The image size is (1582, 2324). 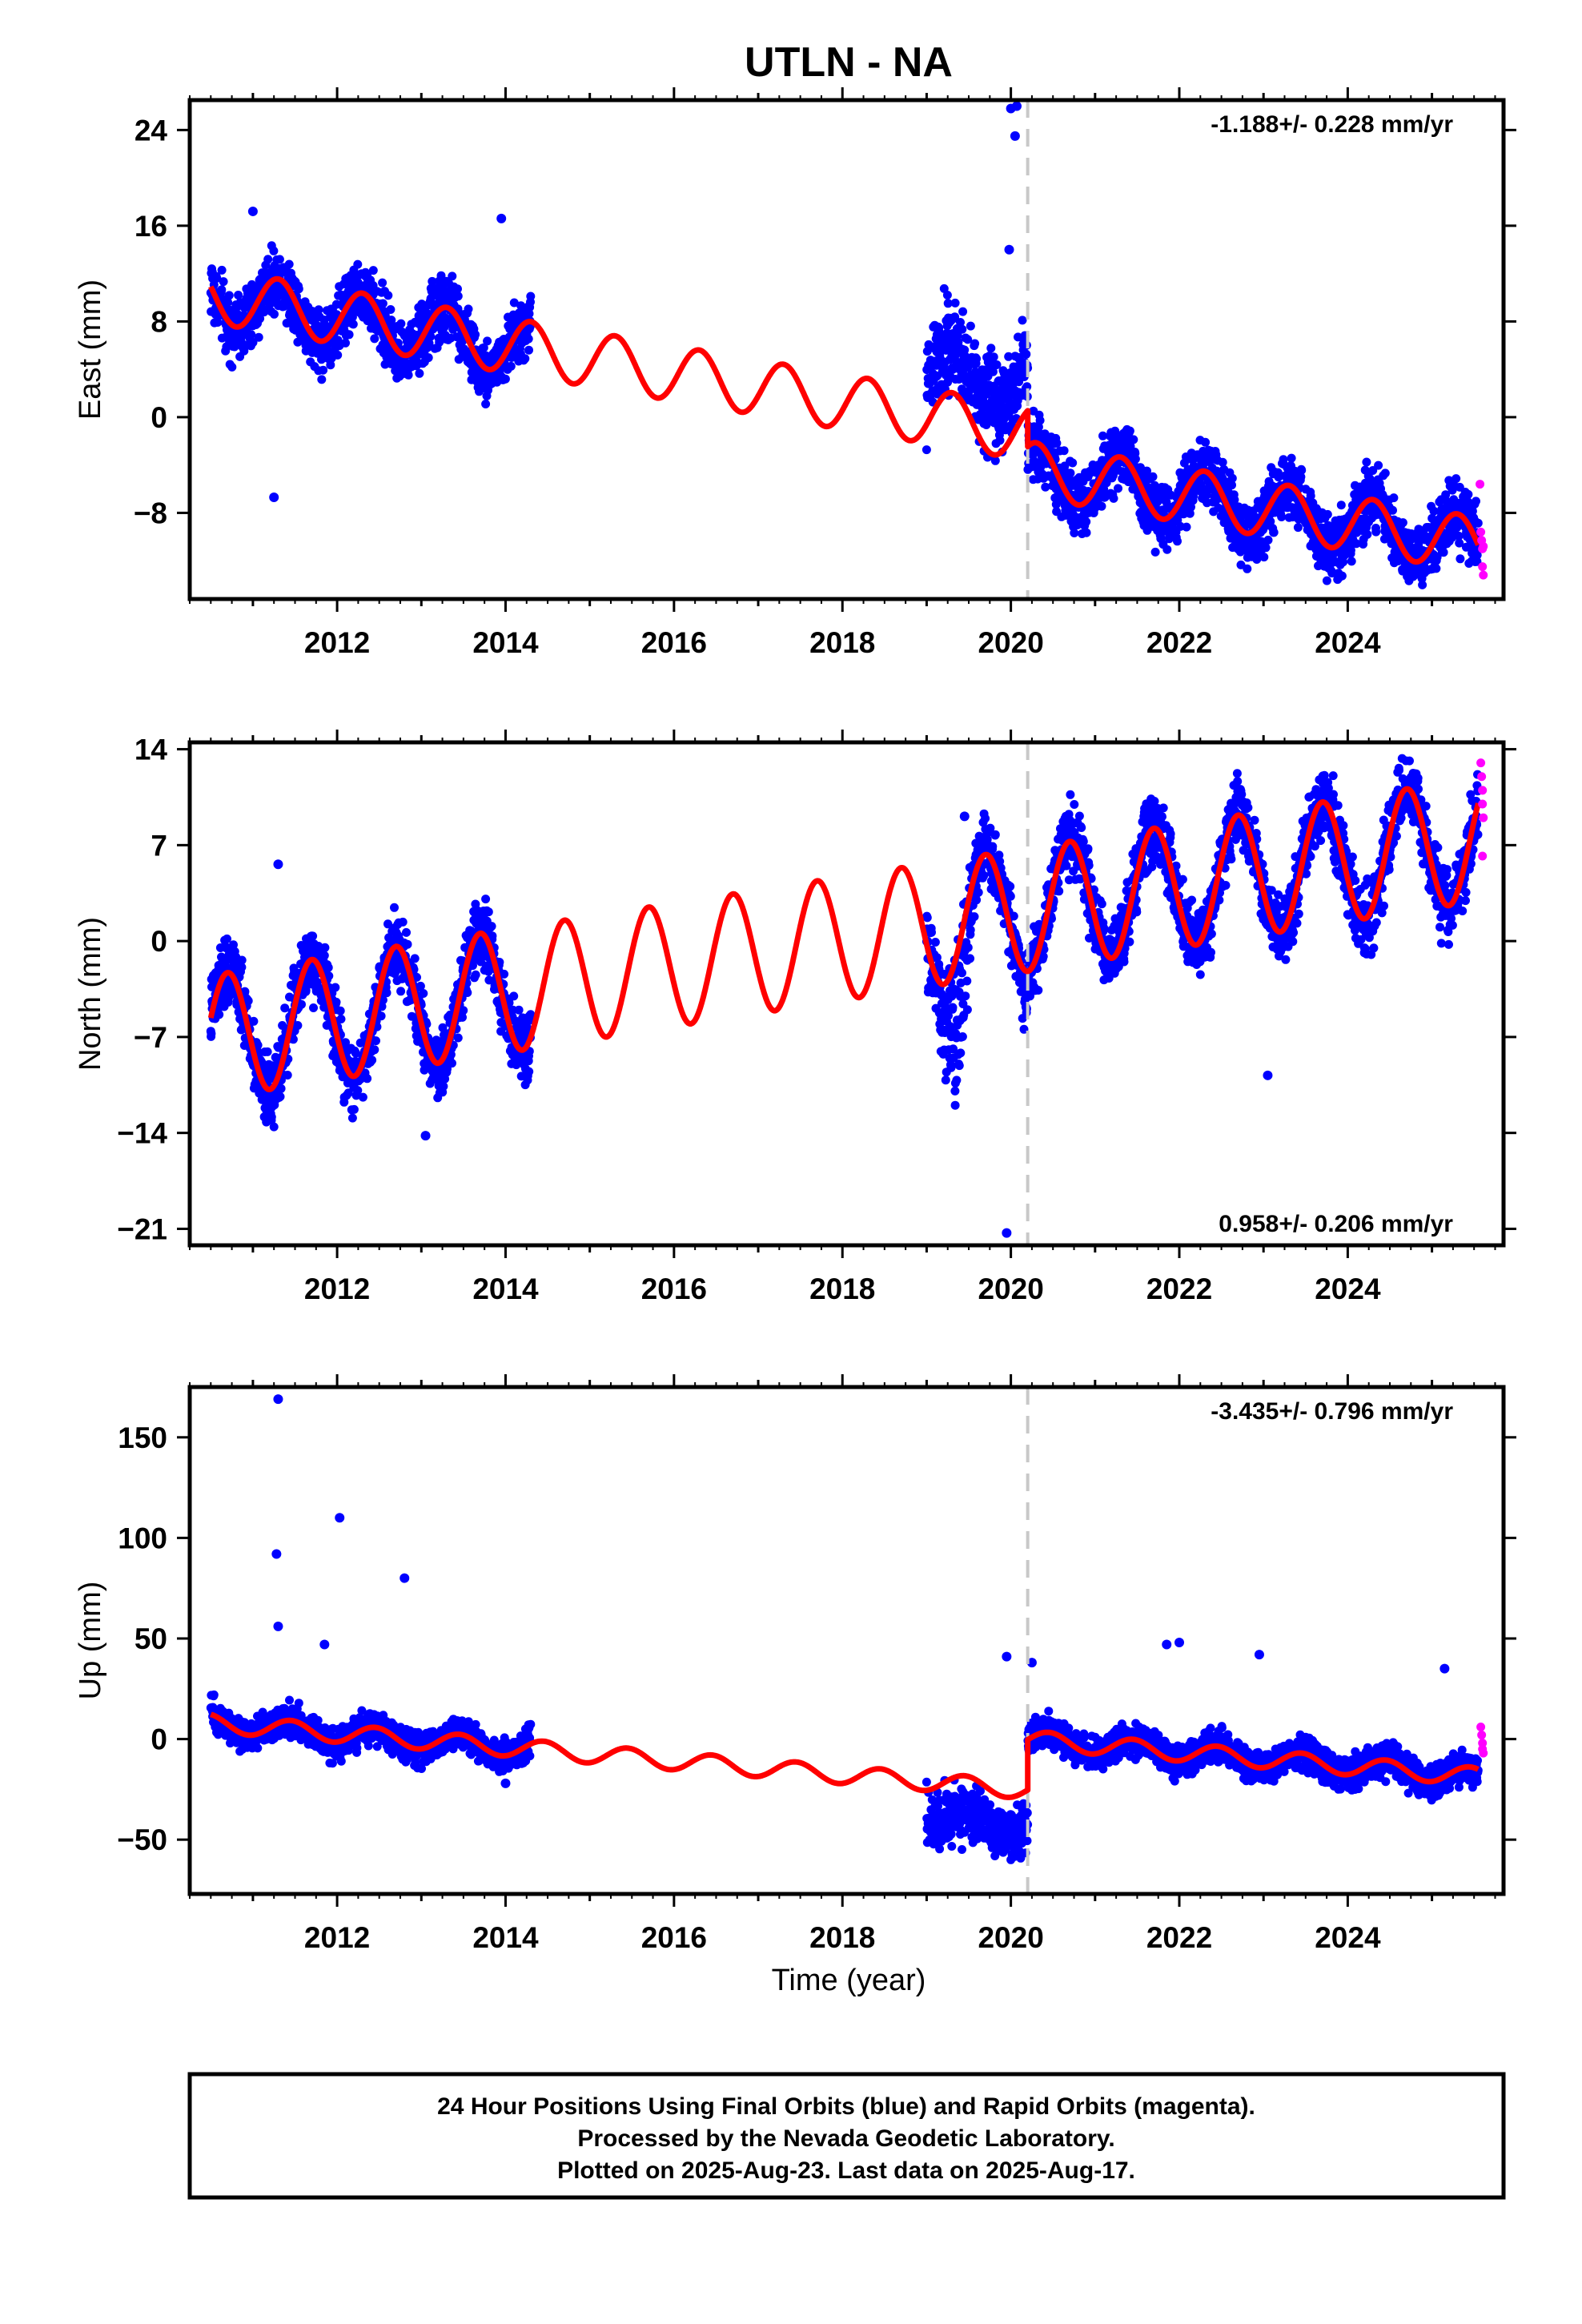 I want to click on y-tick-label: 0, so click(x=159, y=417).